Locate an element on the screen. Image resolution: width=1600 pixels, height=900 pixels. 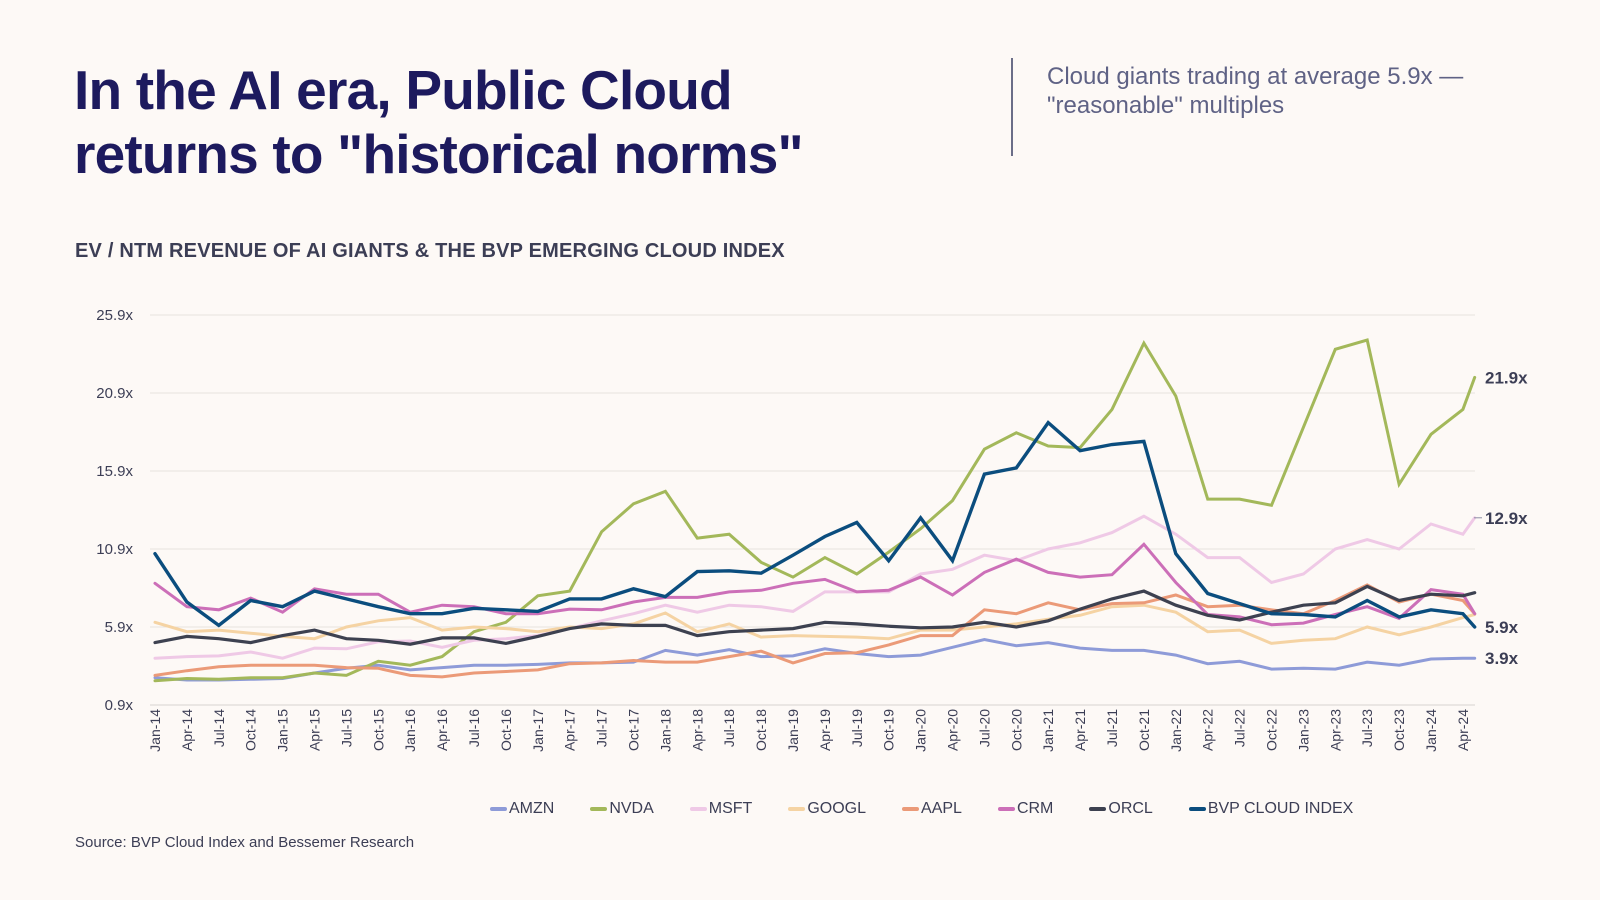
x-tick-label: Jul-21 is located at coordinates (1112, 728).